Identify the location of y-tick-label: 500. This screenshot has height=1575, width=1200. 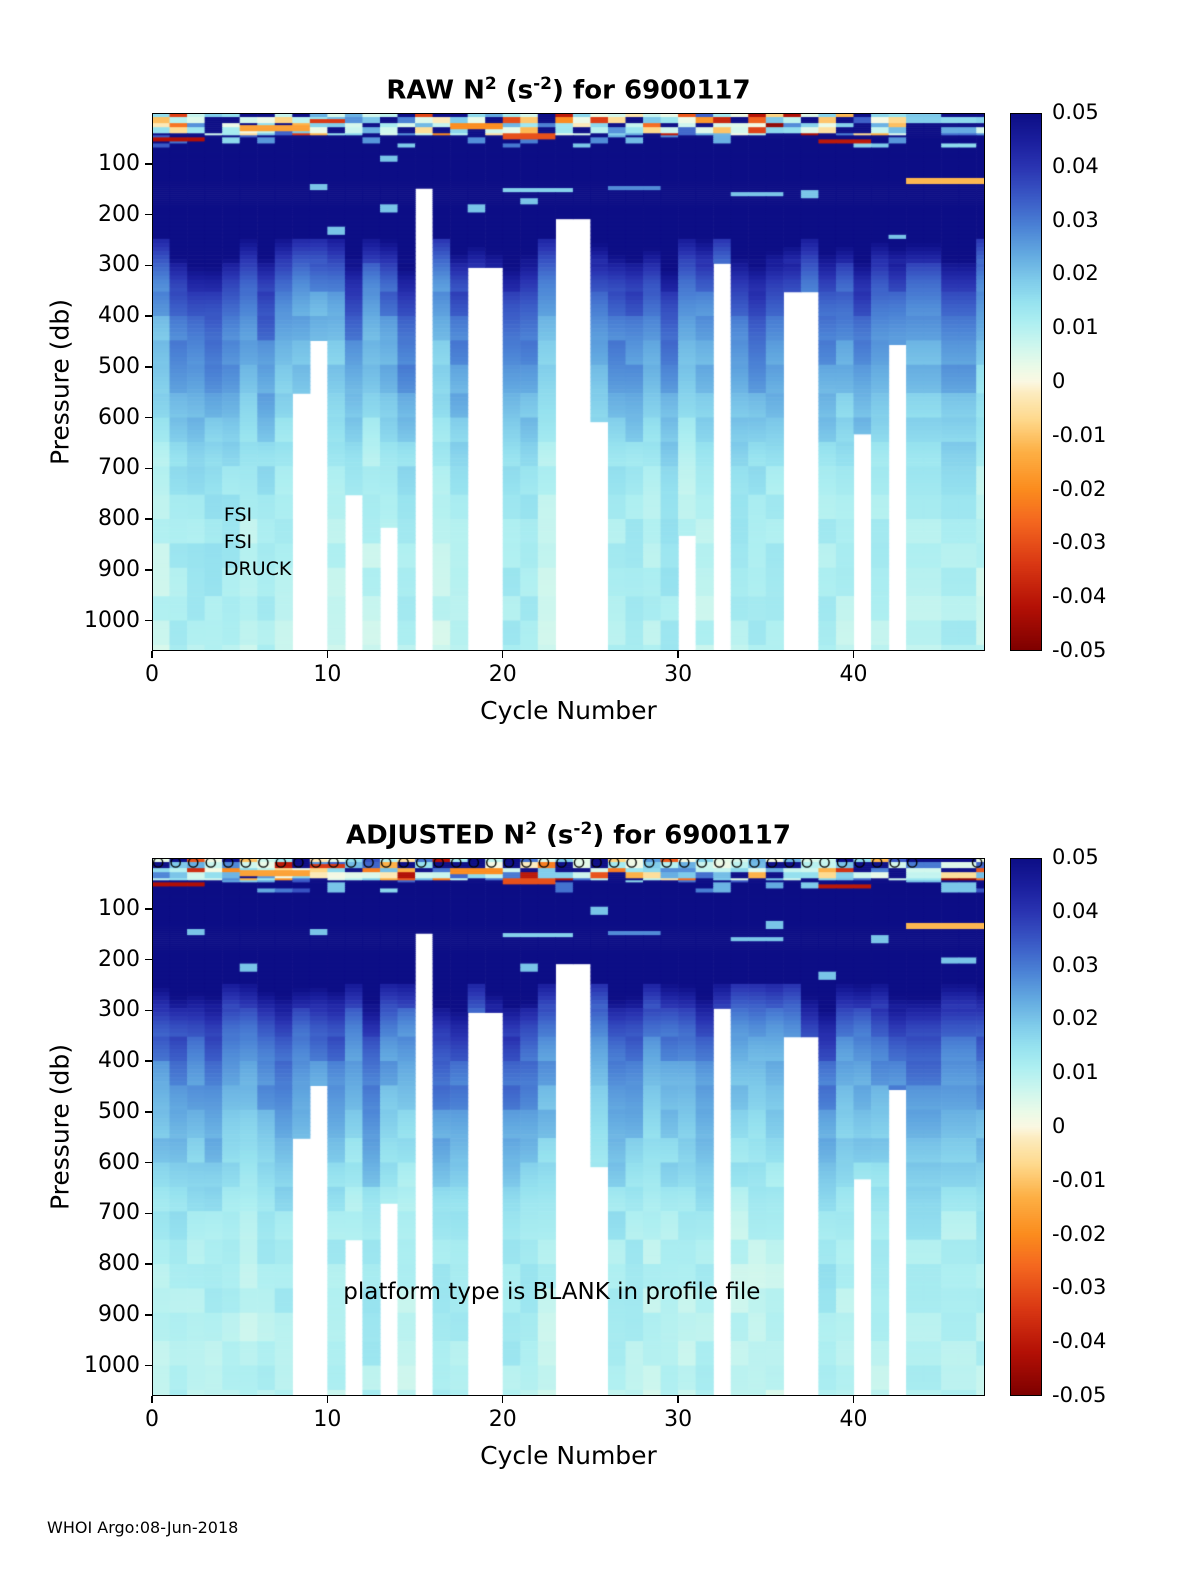
(119, 366).